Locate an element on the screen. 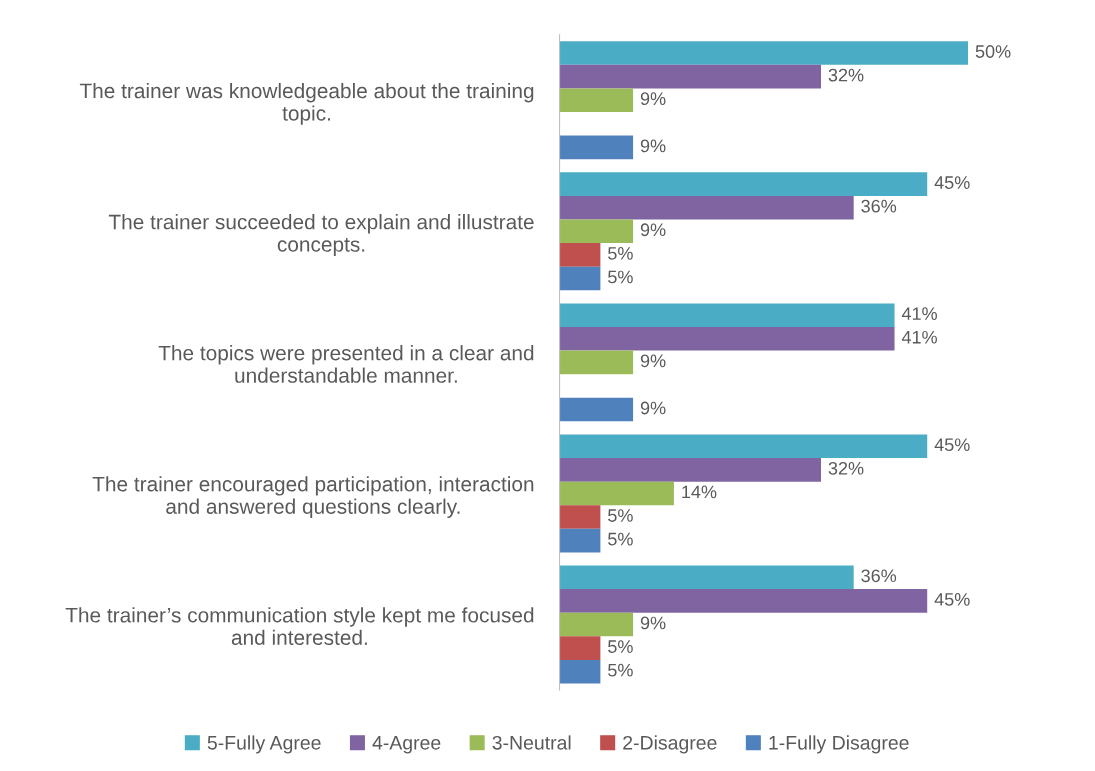  y-tick-label: The trainer was knowledgeable about the training topic. is located at coordinates (306, 103).